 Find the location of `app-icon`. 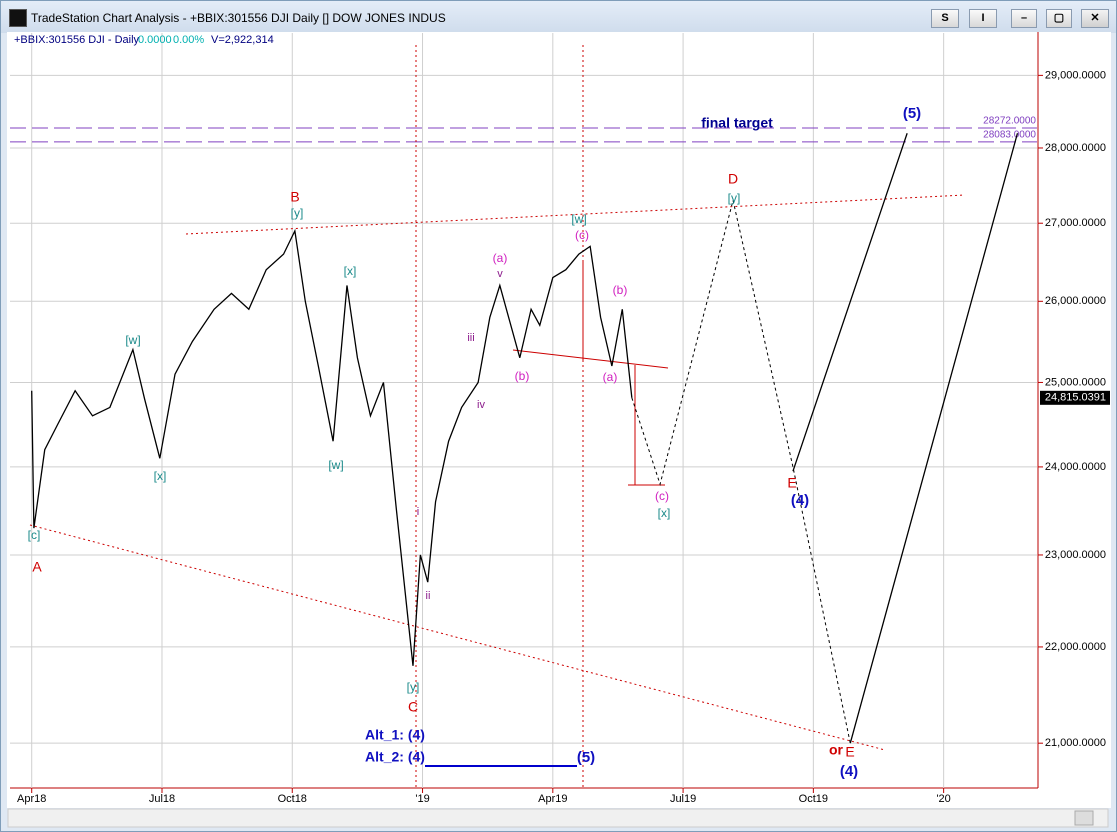

app-icon is located at coordinates (18, 18).